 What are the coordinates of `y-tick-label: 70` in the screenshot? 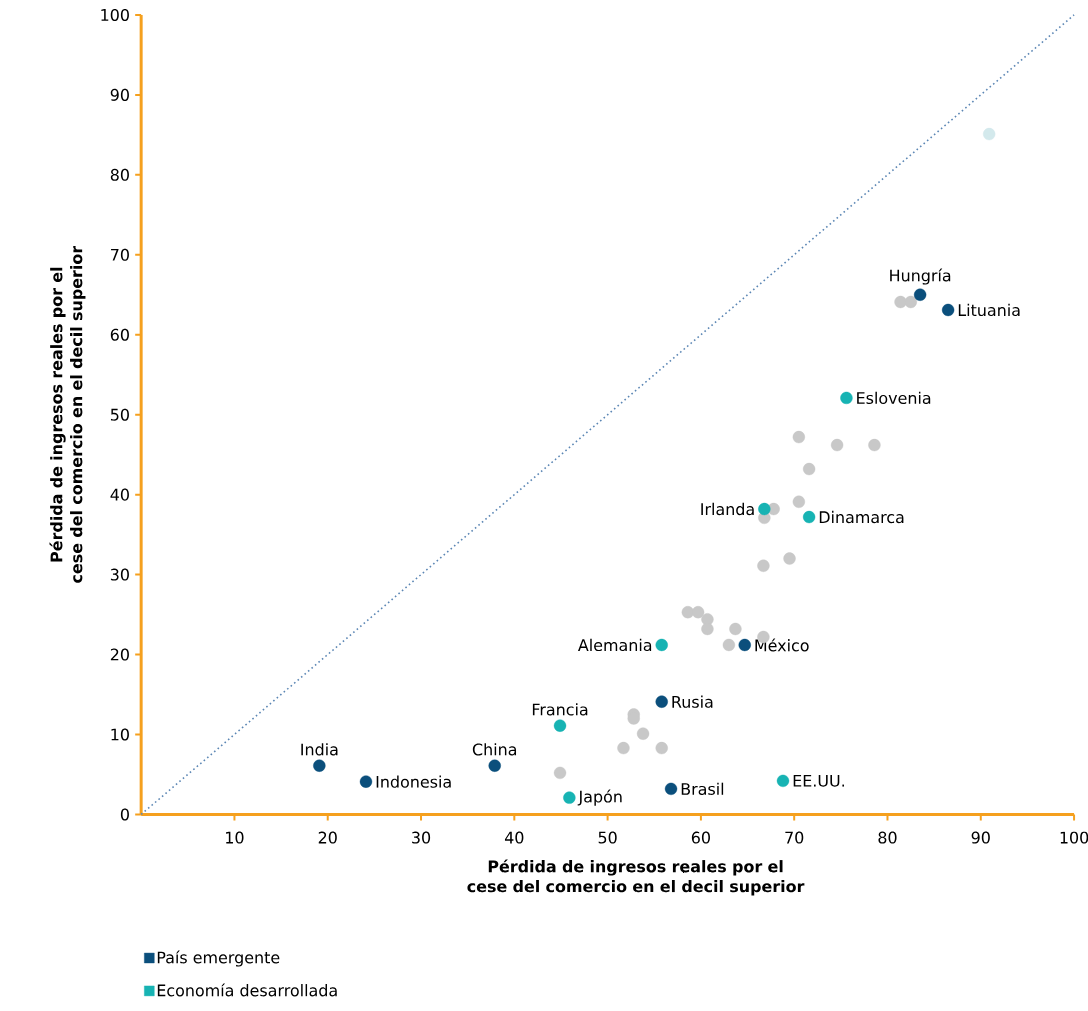 It's located at (120, 255).